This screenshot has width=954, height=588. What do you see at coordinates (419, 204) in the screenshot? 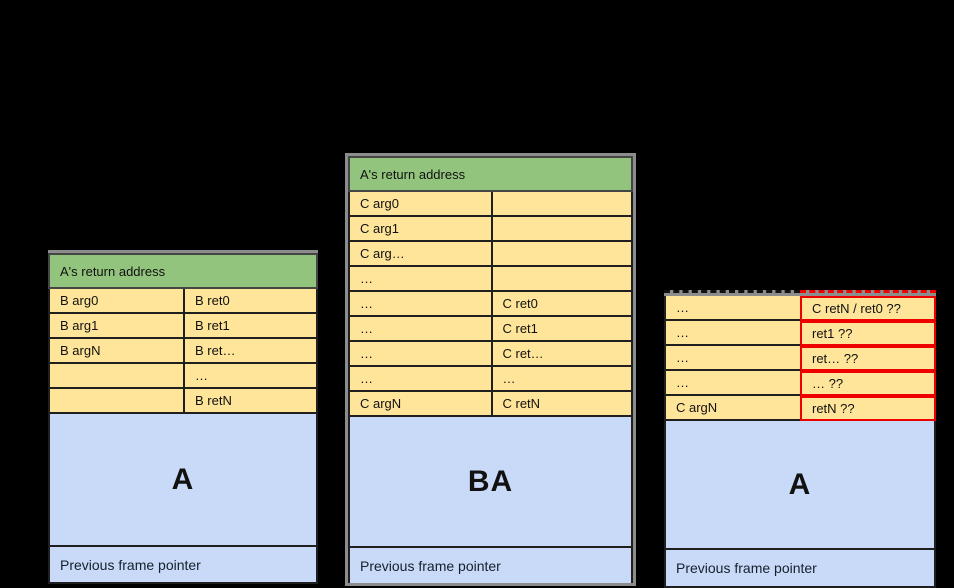
I see `arg-cell: C arg0` at bounding box center [419, 204].